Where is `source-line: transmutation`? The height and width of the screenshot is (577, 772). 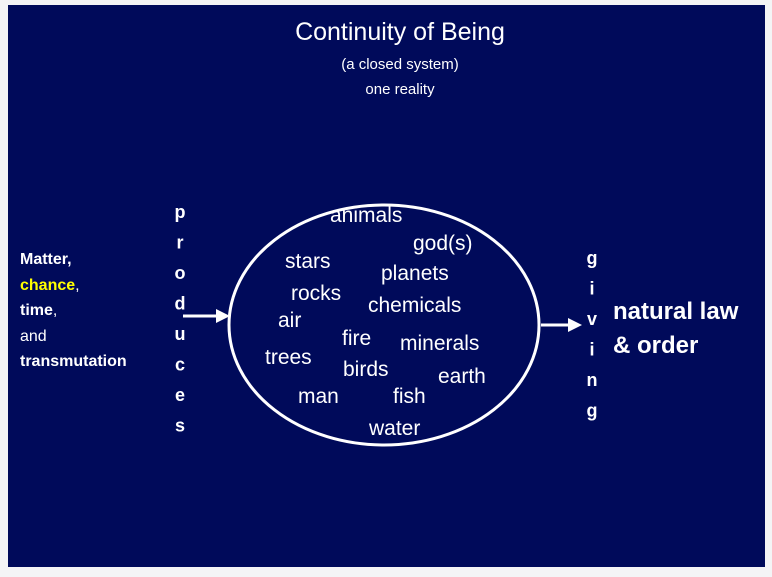
source-line: transmutation is located at coordinates (73, 361).